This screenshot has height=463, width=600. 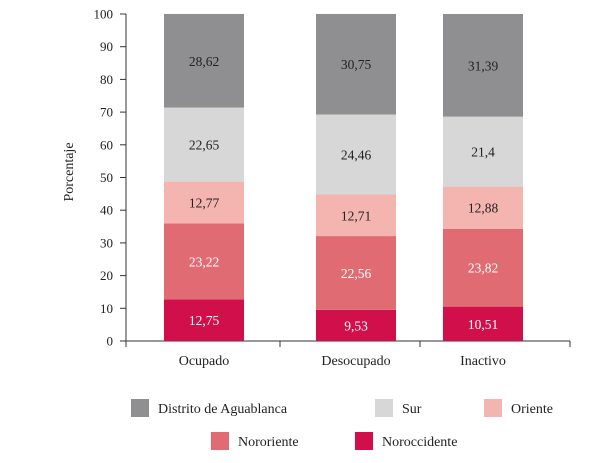 What do you see at coordinates (483, 361) in the screenshot?
I see `category-label: Inactivo` at bounding box center [483, 361].